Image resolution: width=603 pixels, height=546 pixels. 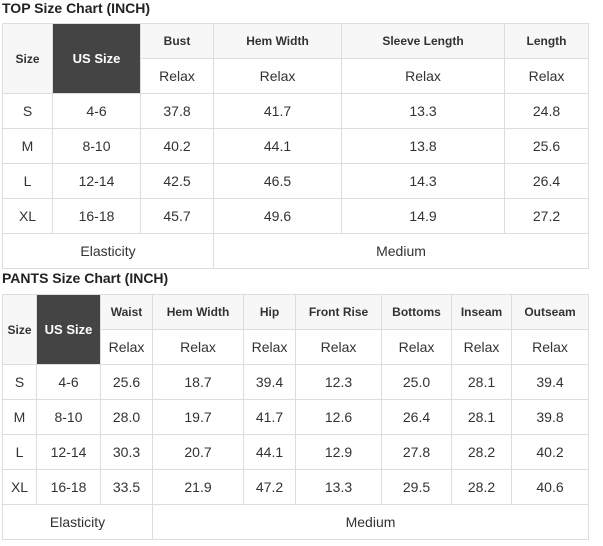 What do you see at coordinates (416, 487) in the screenshot?
I see `measurement-cell: 29.5` at bounding box center [416, 487].